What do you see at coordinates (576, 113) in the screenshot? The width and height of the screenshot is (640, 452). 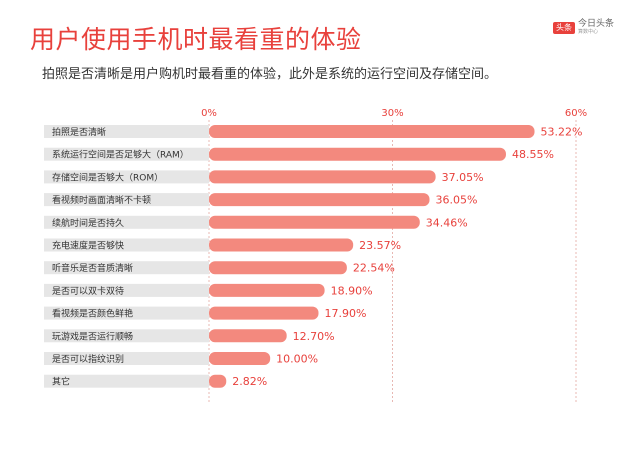 I see `x-tick-label: 60%` at bounding box center [576, 113].